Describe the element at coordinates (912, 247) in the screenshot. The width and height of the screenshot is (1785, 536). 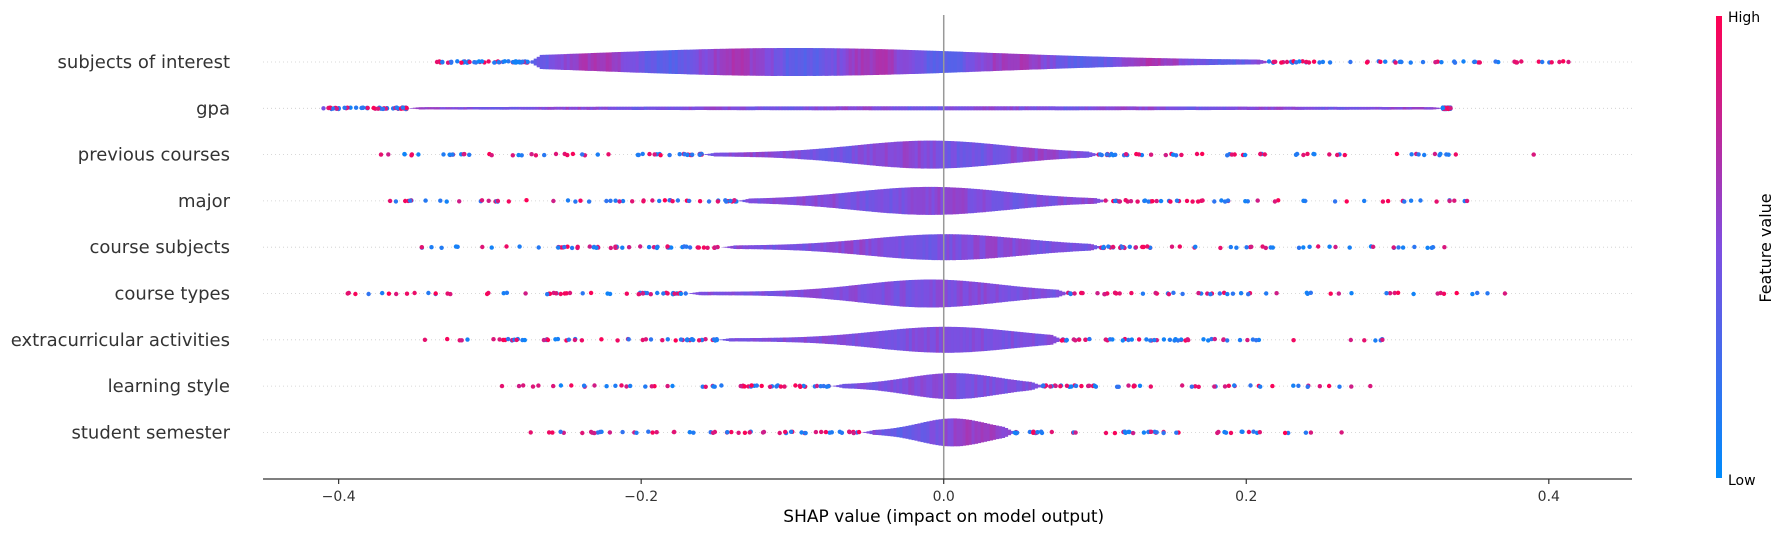
I see `violin-course-subjects` at that location.